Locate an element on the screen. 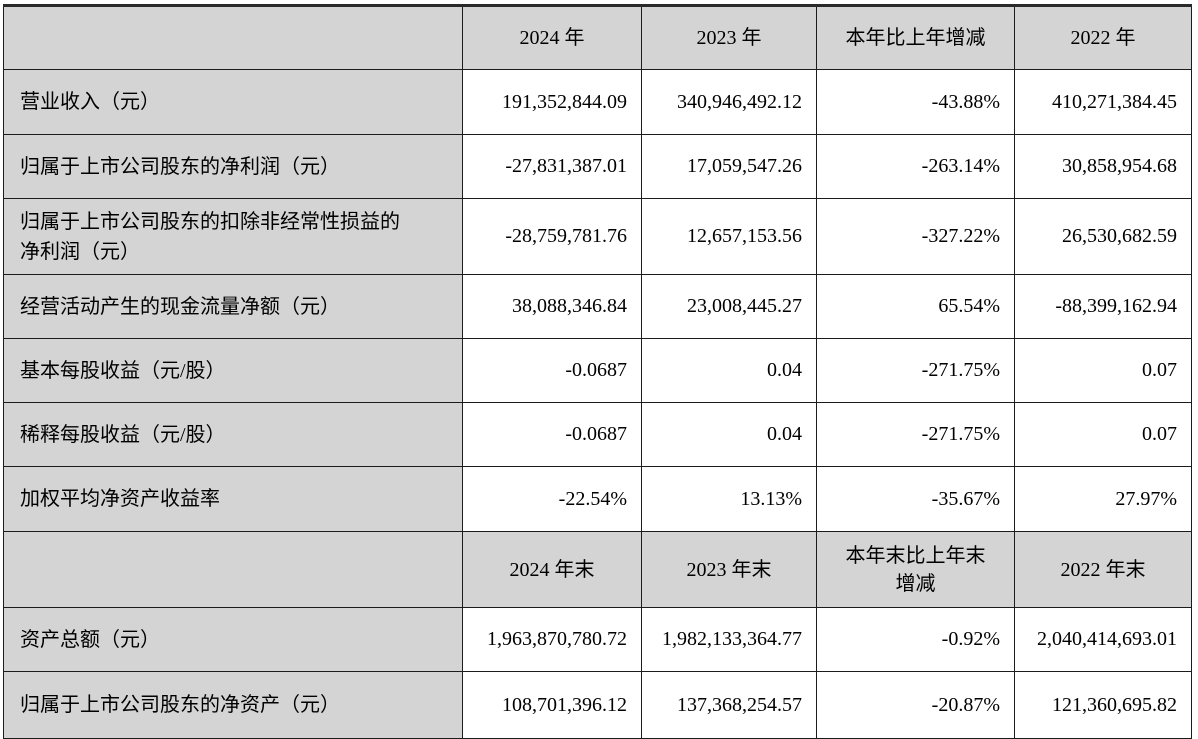  value-2022: 26,530,682.59 is located at coordinates (1103, 236).